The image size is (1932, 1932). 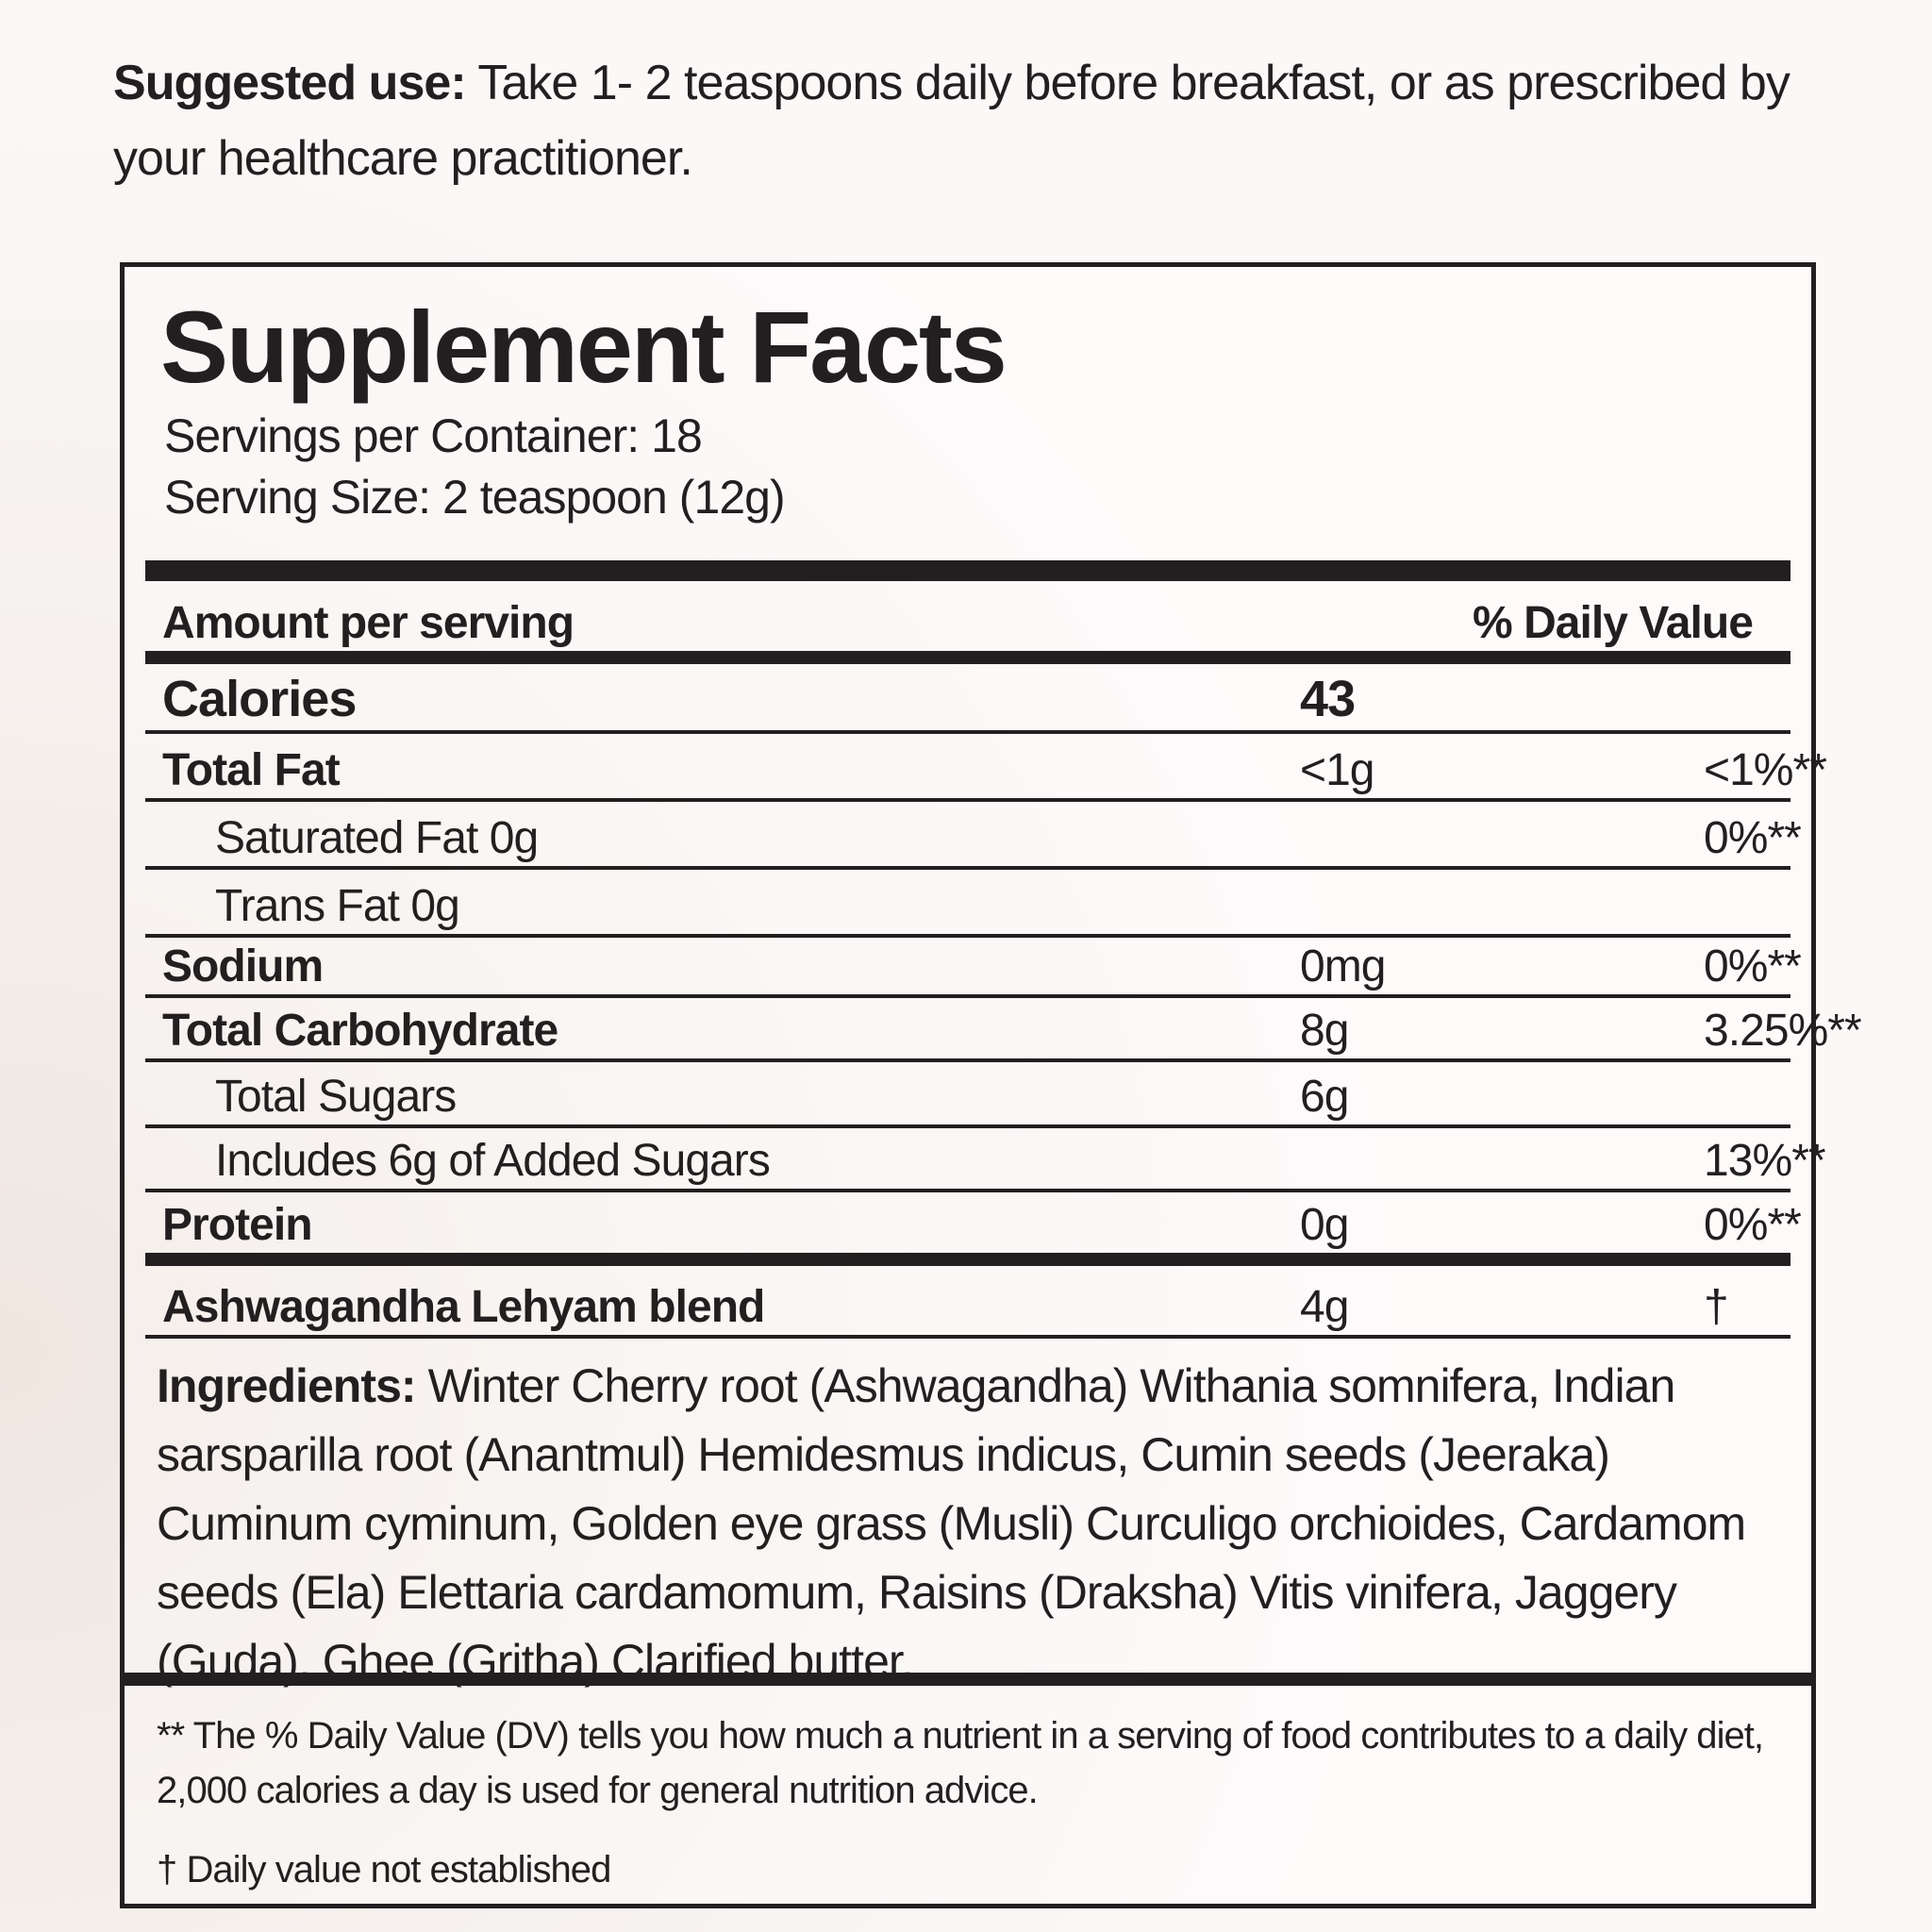 I want to click on nutrient-row: Total Carbohydrate 8g 3.25%**, so click(x=1003, y=1028).